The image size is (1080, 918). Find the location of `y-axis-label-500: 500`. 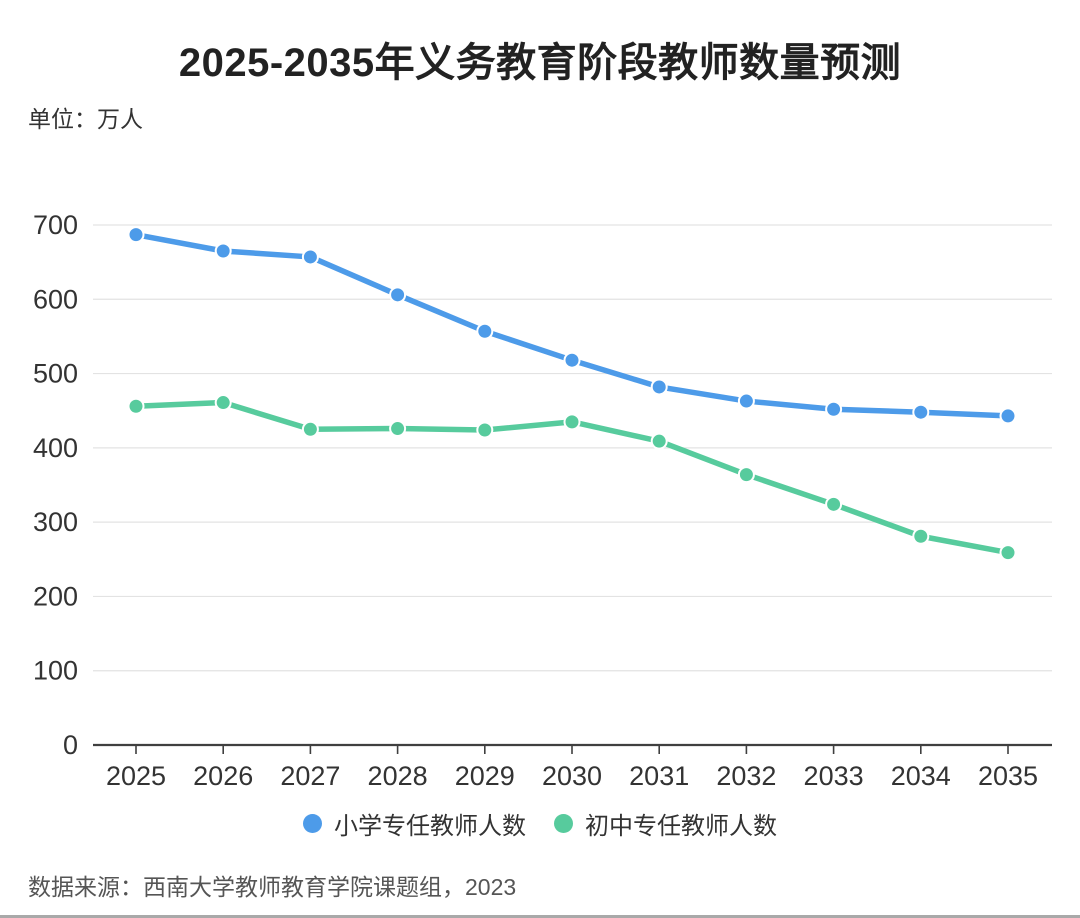

y-axis-label-500: 500 is located at coordinates (55, 374).